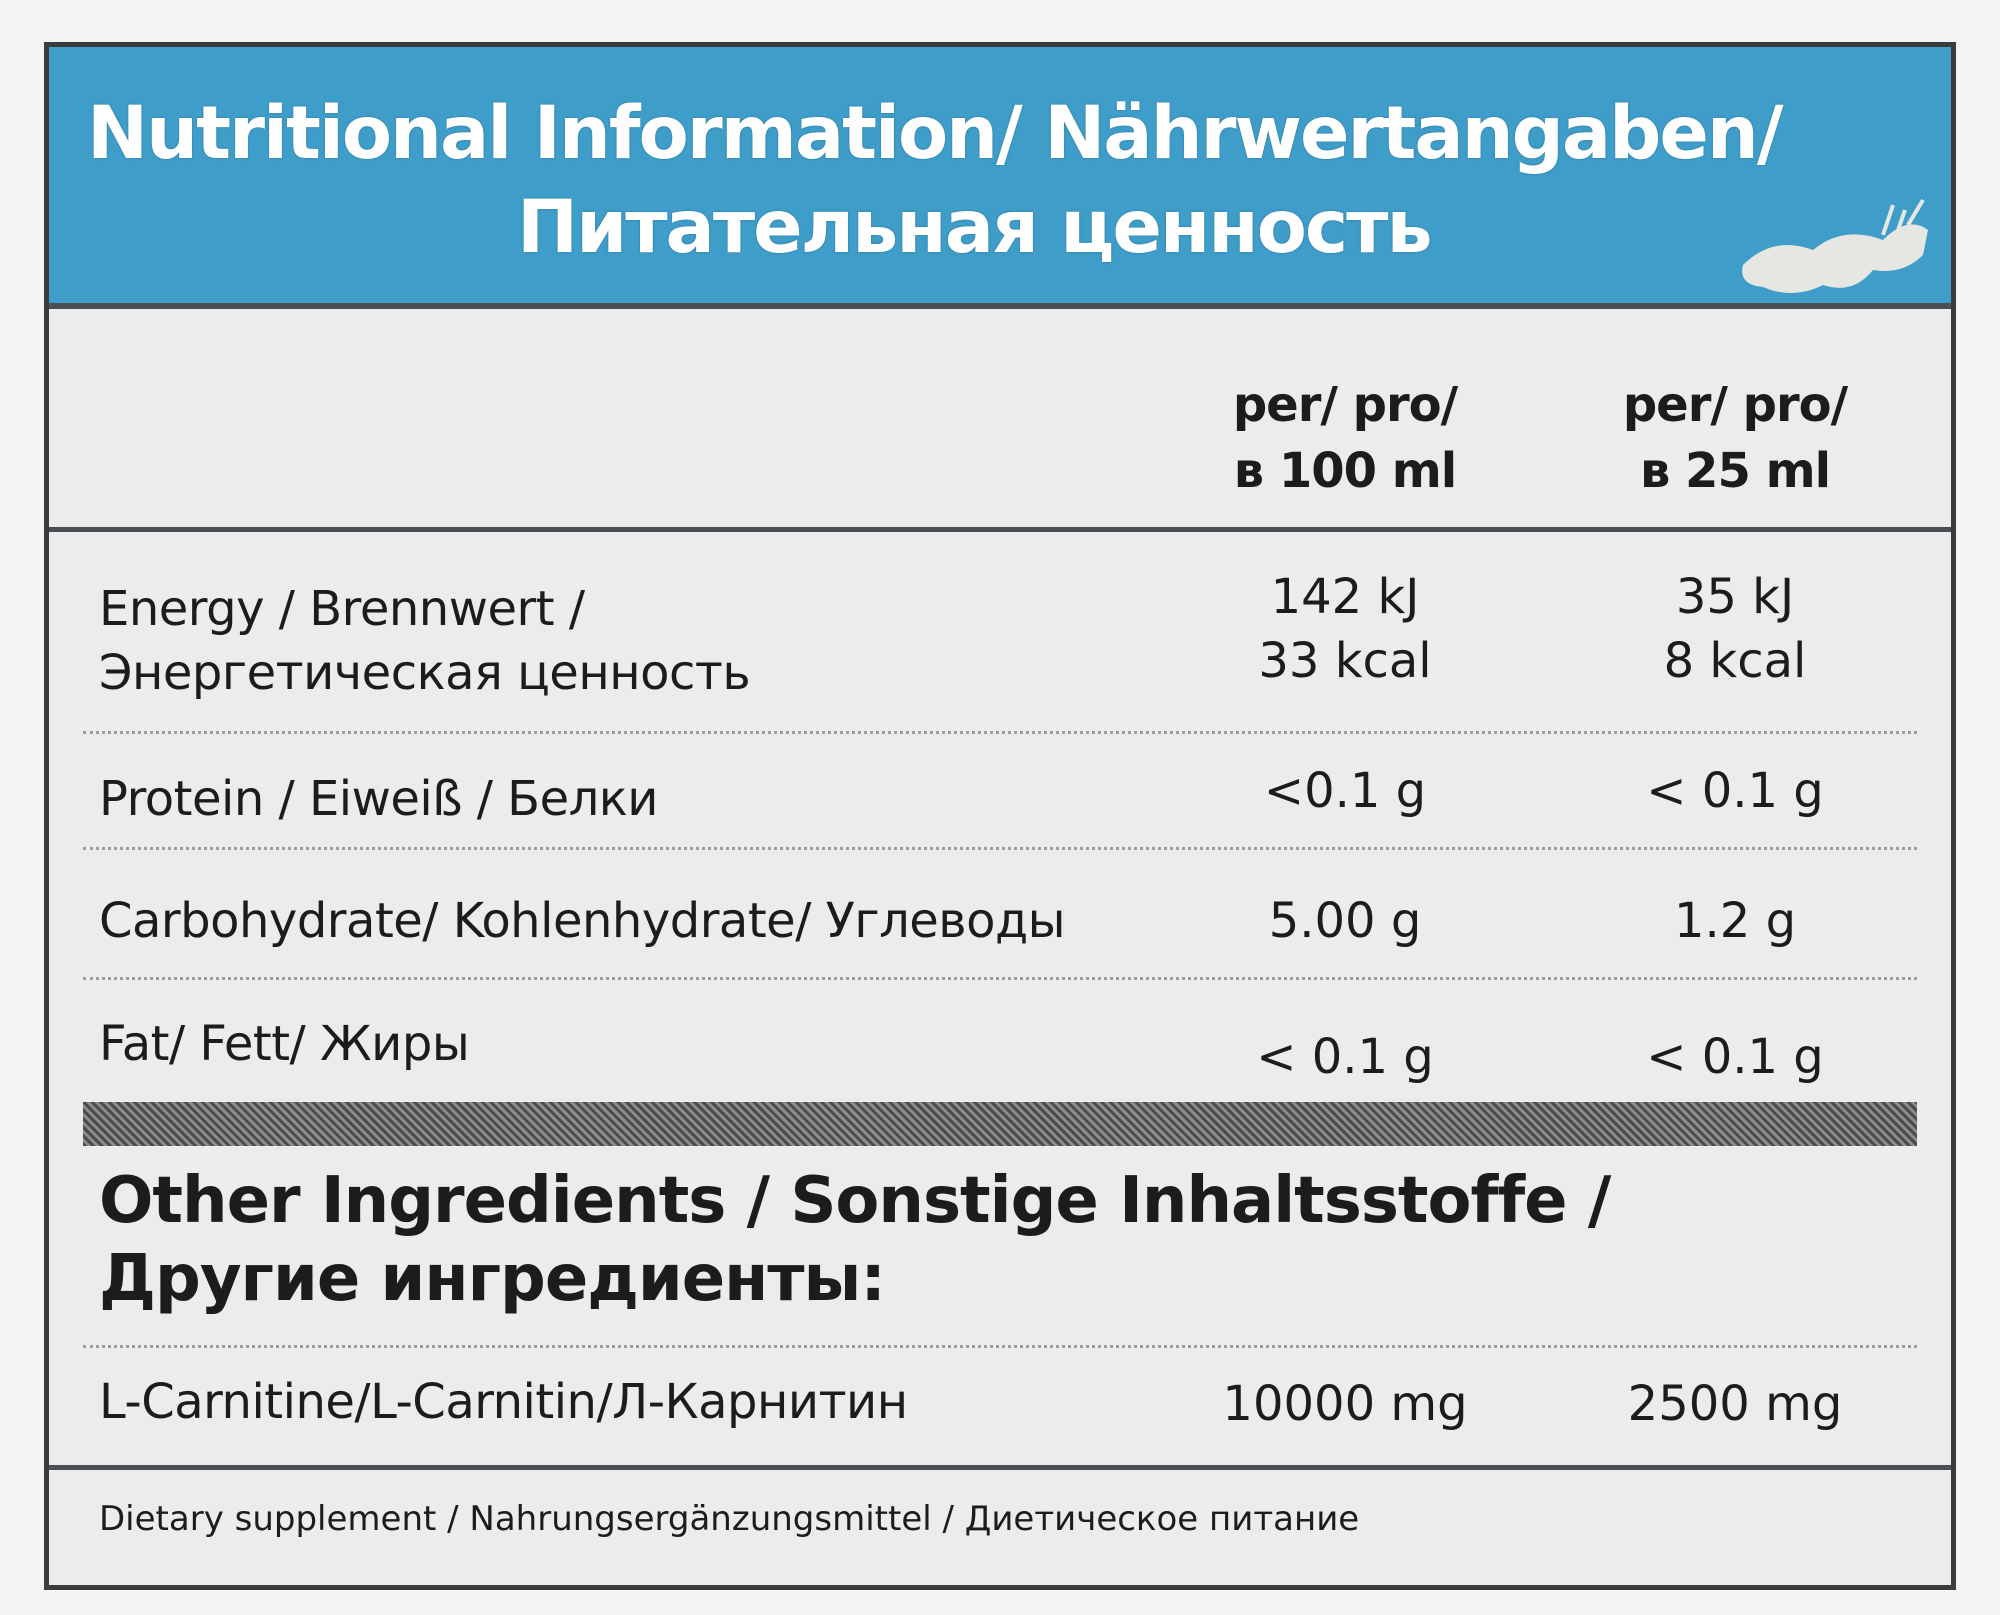 The image size is (2000, 1615). What do you see at coordinates (1735, 1404) in the screenshot?
I see `value-l-carnitine-per-25ml: 2500 mg` at bounding box center [1735, 1404].